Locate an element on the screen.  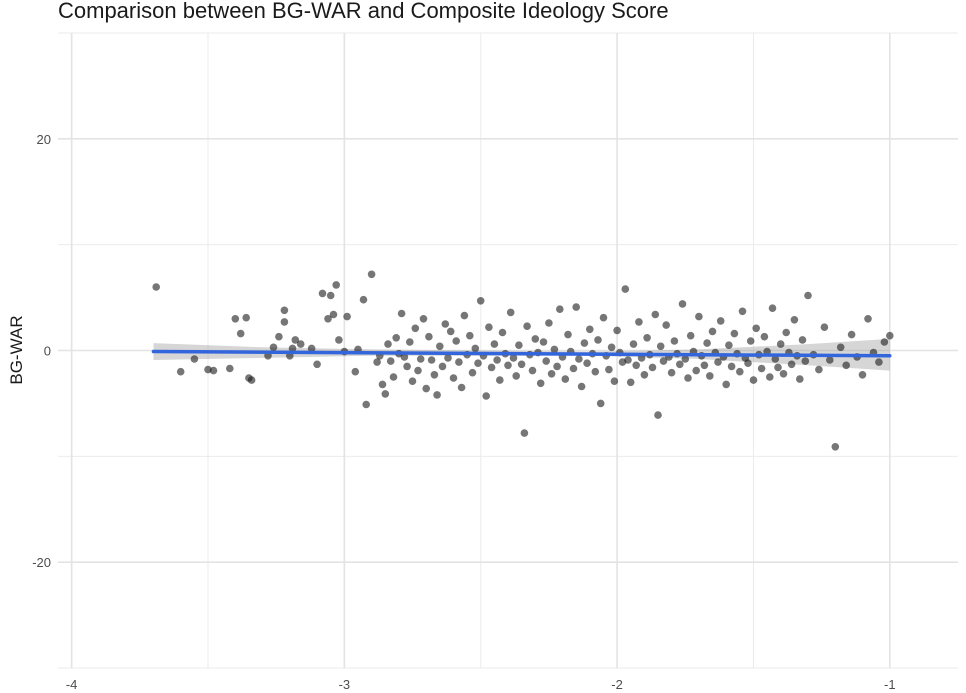
x-tick-label: -1 is located at coordinates (890, 684).